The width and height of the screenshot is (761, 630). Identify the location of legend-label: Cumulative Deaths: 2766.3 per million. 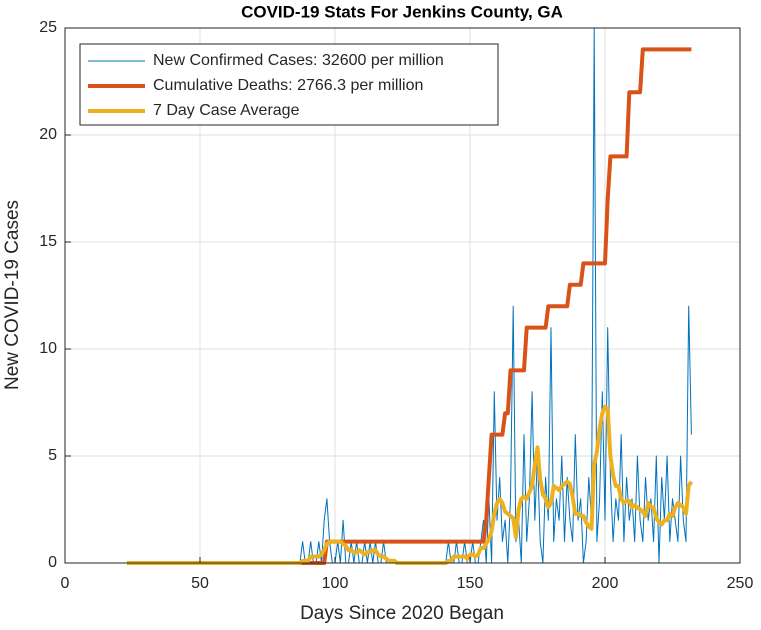
(288, 85).